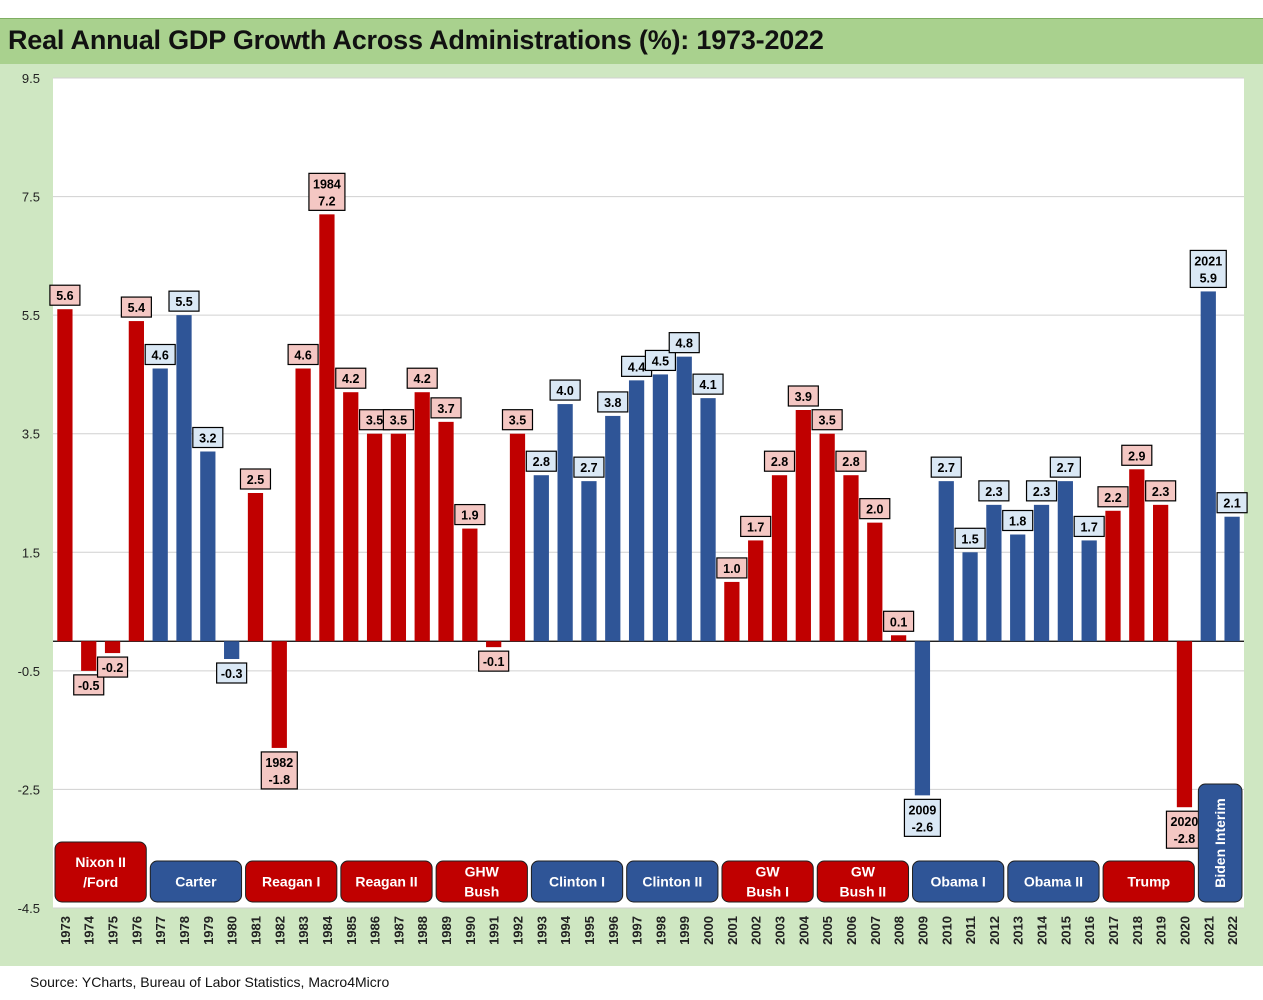 This screenshot has height=1000, width=1263. I want to click on bar-1993, so click(541, 558).